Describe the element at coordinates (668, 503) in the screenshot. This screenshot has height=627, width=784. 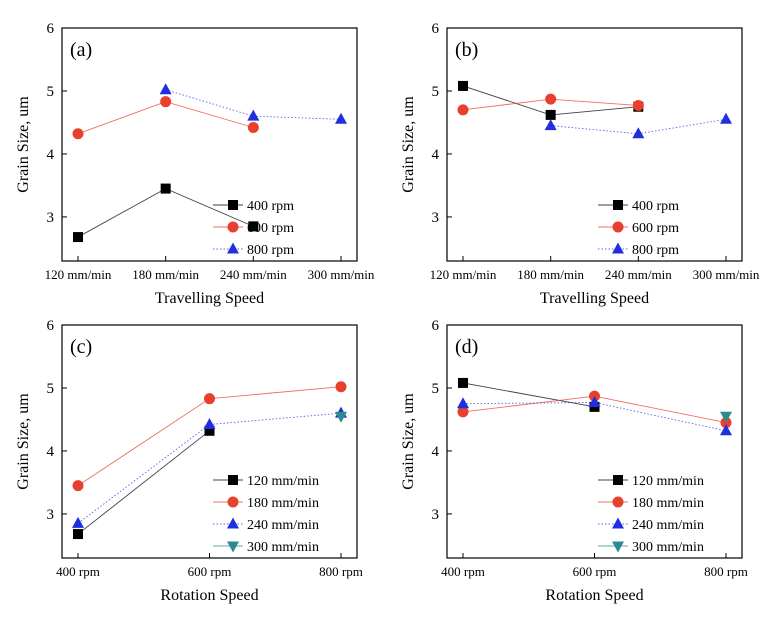
I see `legend-label: 180 mm/min` at that location.